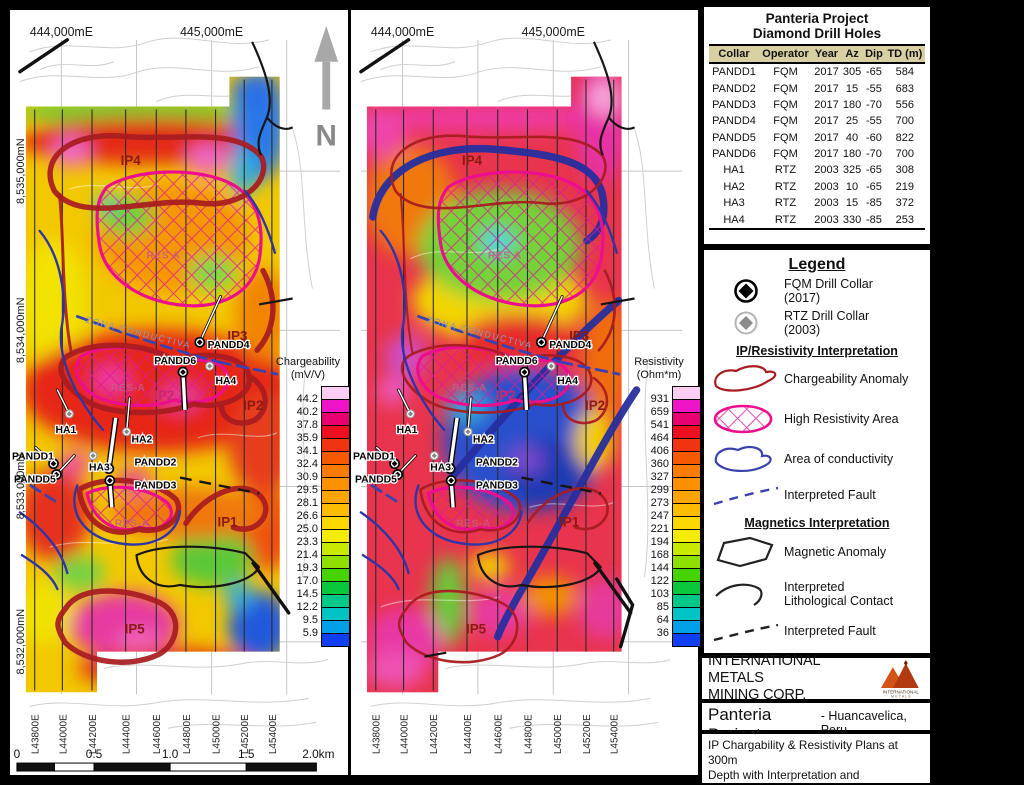  I want to click on label-ip2-outer: IP2, so click(253, 405).